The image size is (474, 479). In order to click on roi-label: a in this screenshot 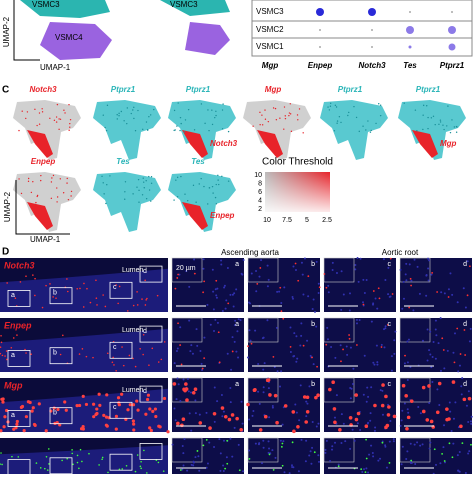, I will do `click(13, 415)`.